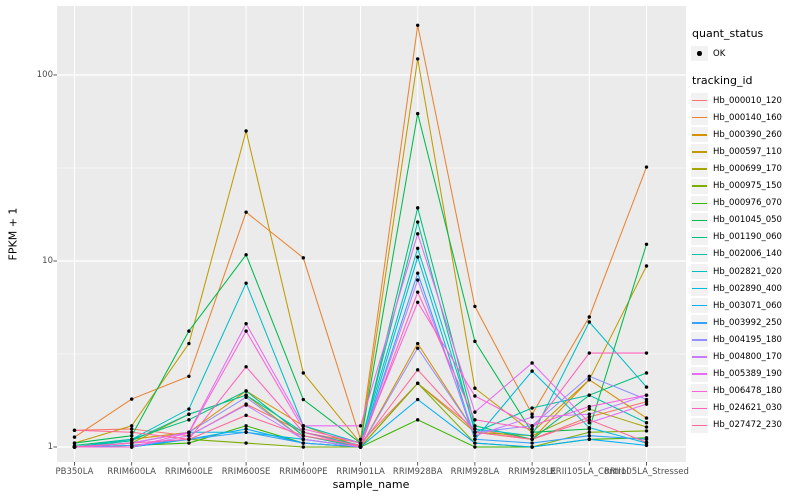 The height and width of the screenshot is (500, 800). What do you see at coordinates (719, 53) in the screenshot?
I see `legend-item-label: OK` at bounding box center [719, 53].